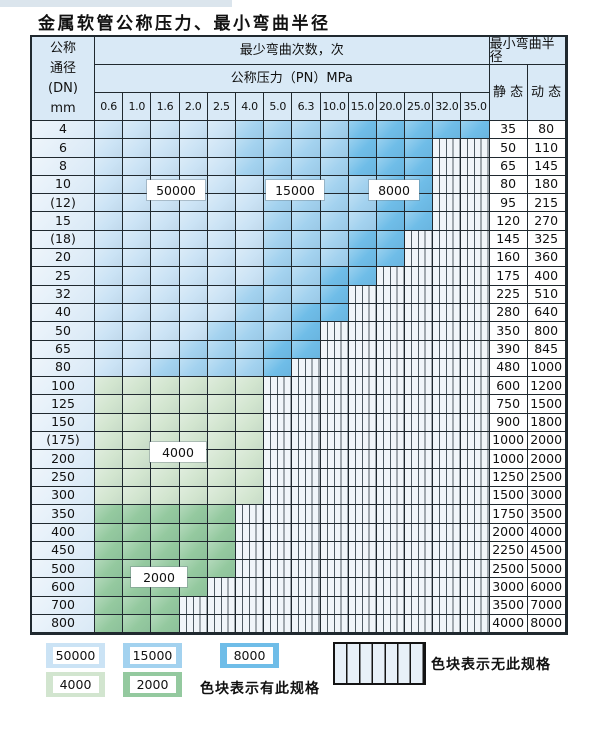 Image resolution: width=600 pixels, height=743 pixels. Describe the element at coordinates (546, 368) in the screenshot. I see `dynamic-radius-cell: 1000` at that location.